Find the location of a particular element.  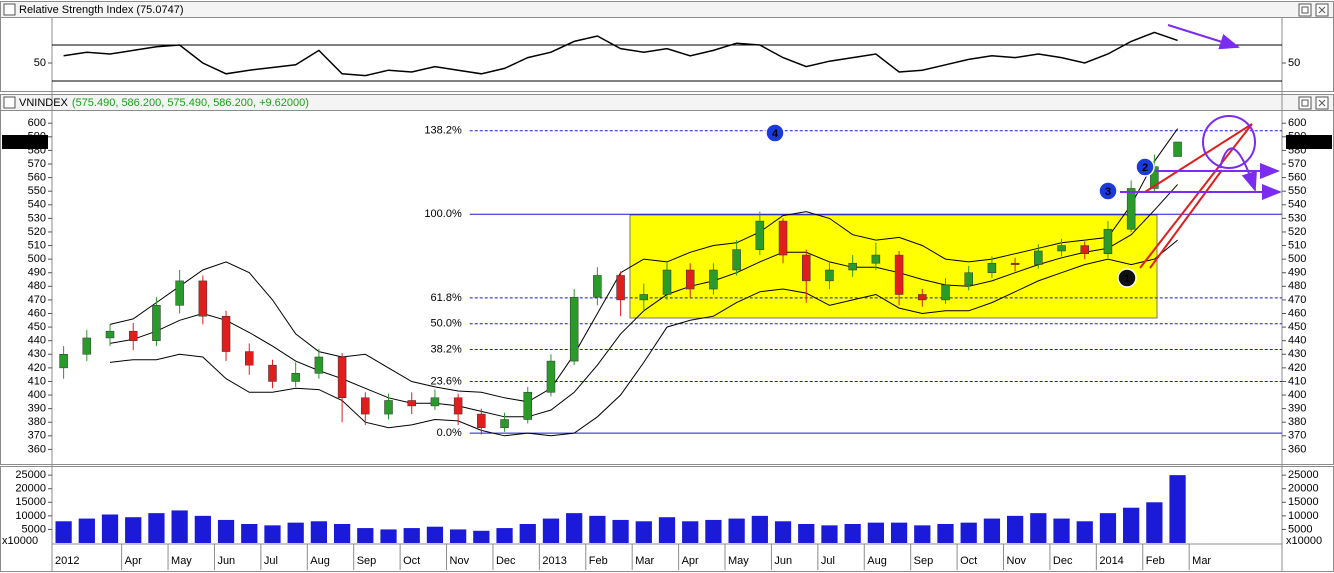

y-tick-label: 400 is located at coordinates (37, 395).